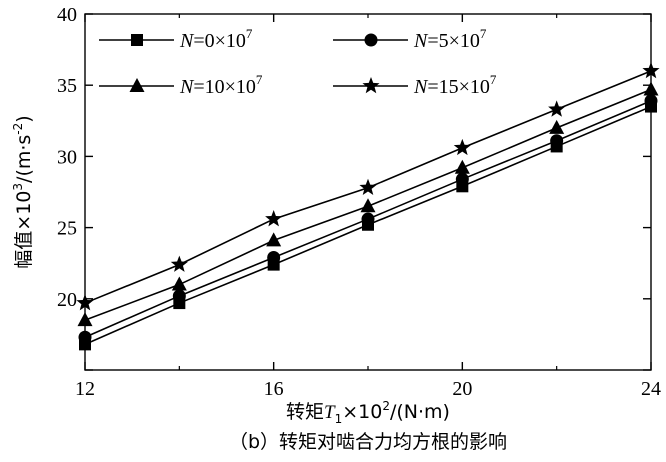  I want to click on legend-item: N=10×107, so click(181, 85).